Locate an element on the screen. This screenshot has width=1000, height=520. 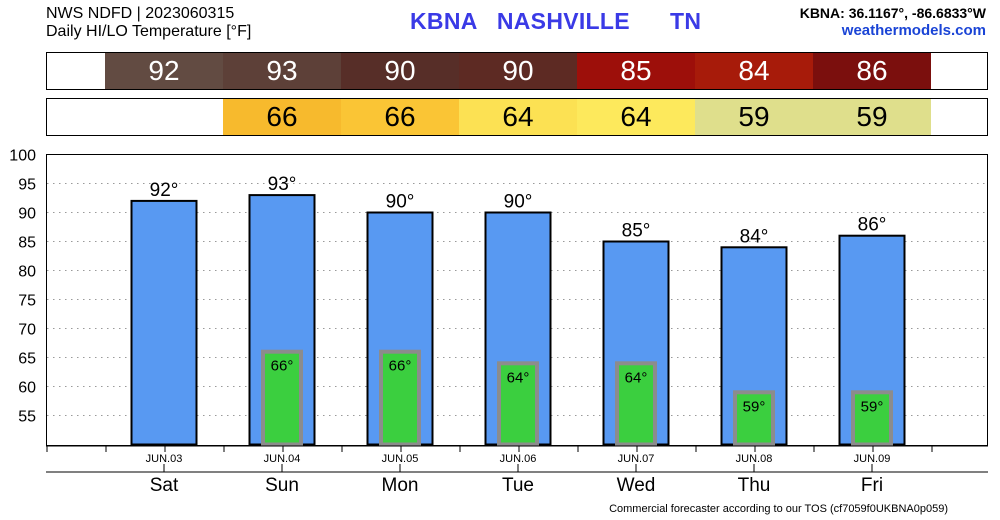
x-date-label: JUN.07 is located at coordinates (636, 459).